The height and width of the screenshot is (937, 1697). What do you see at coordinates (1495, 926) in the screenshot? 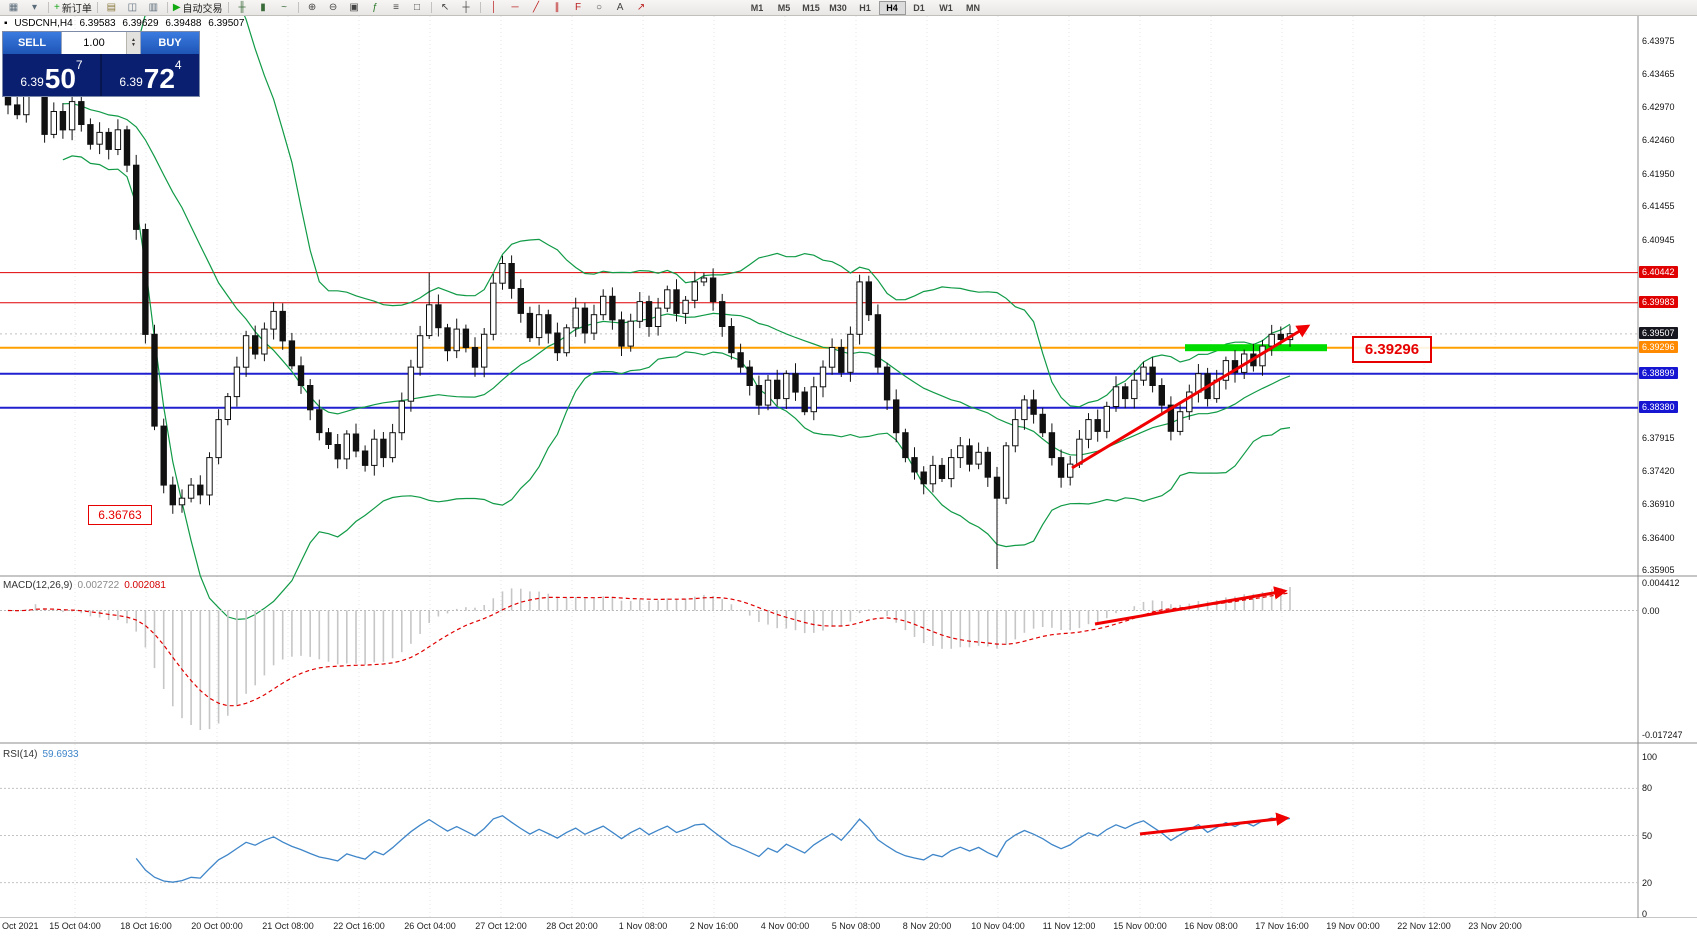
I see `time-axis-label: 23 Nov 20:00` at bounding box center [1495, 926].